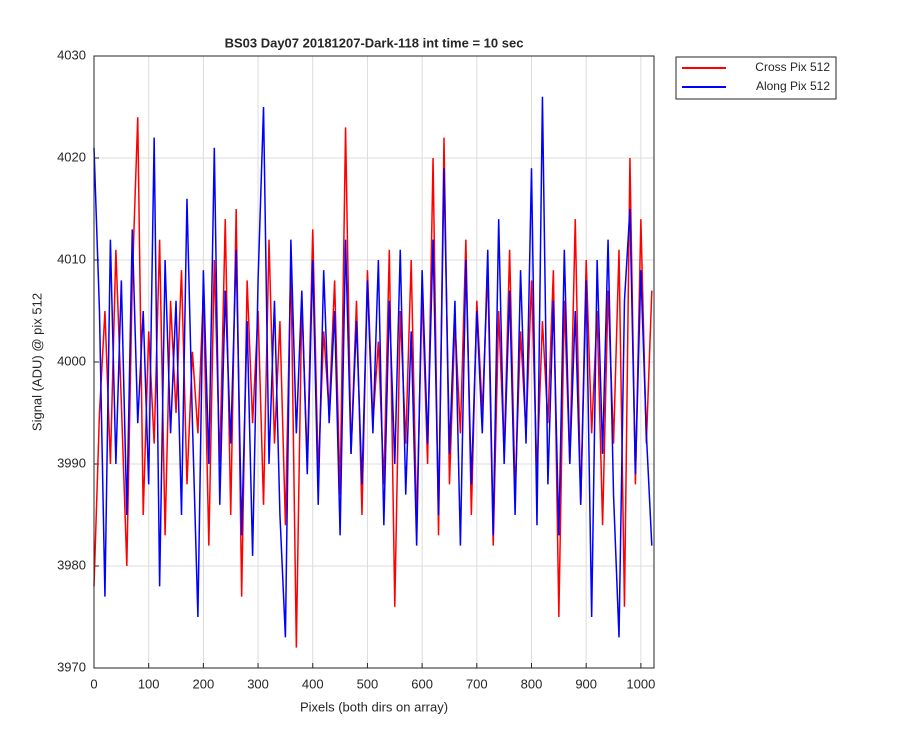  Describe the element at coordinates (71, 360) in the screenshot. I see `y-tick-label: 4000` at that location.